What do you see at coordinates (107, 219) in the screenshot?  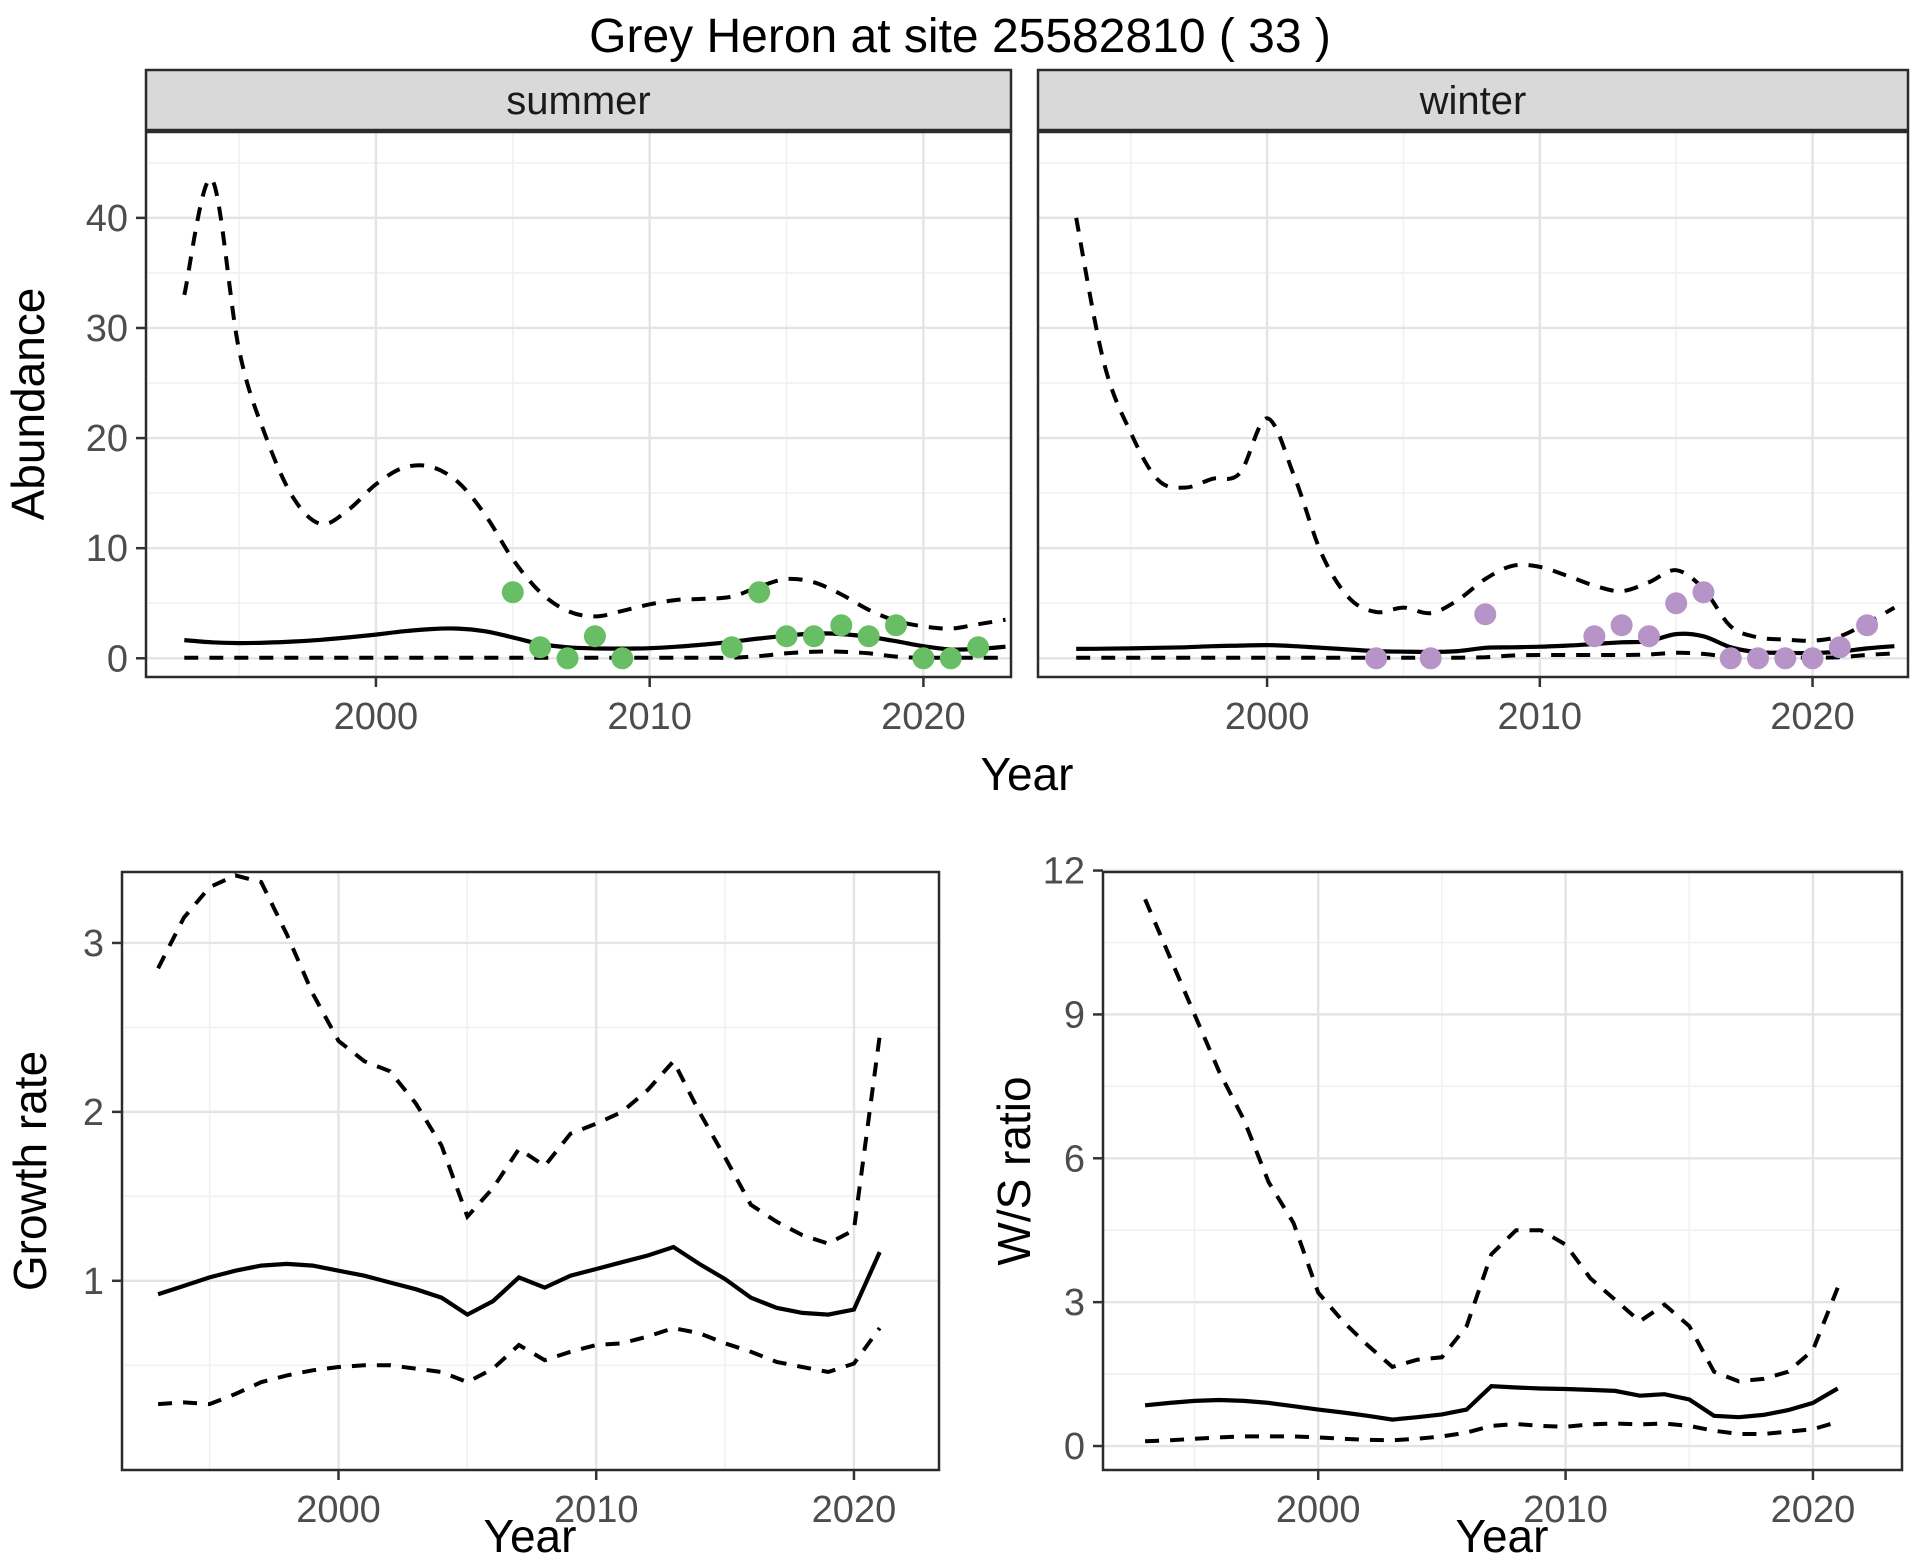 I see `y-tick-label: 40` at bounding box center [107, 219].